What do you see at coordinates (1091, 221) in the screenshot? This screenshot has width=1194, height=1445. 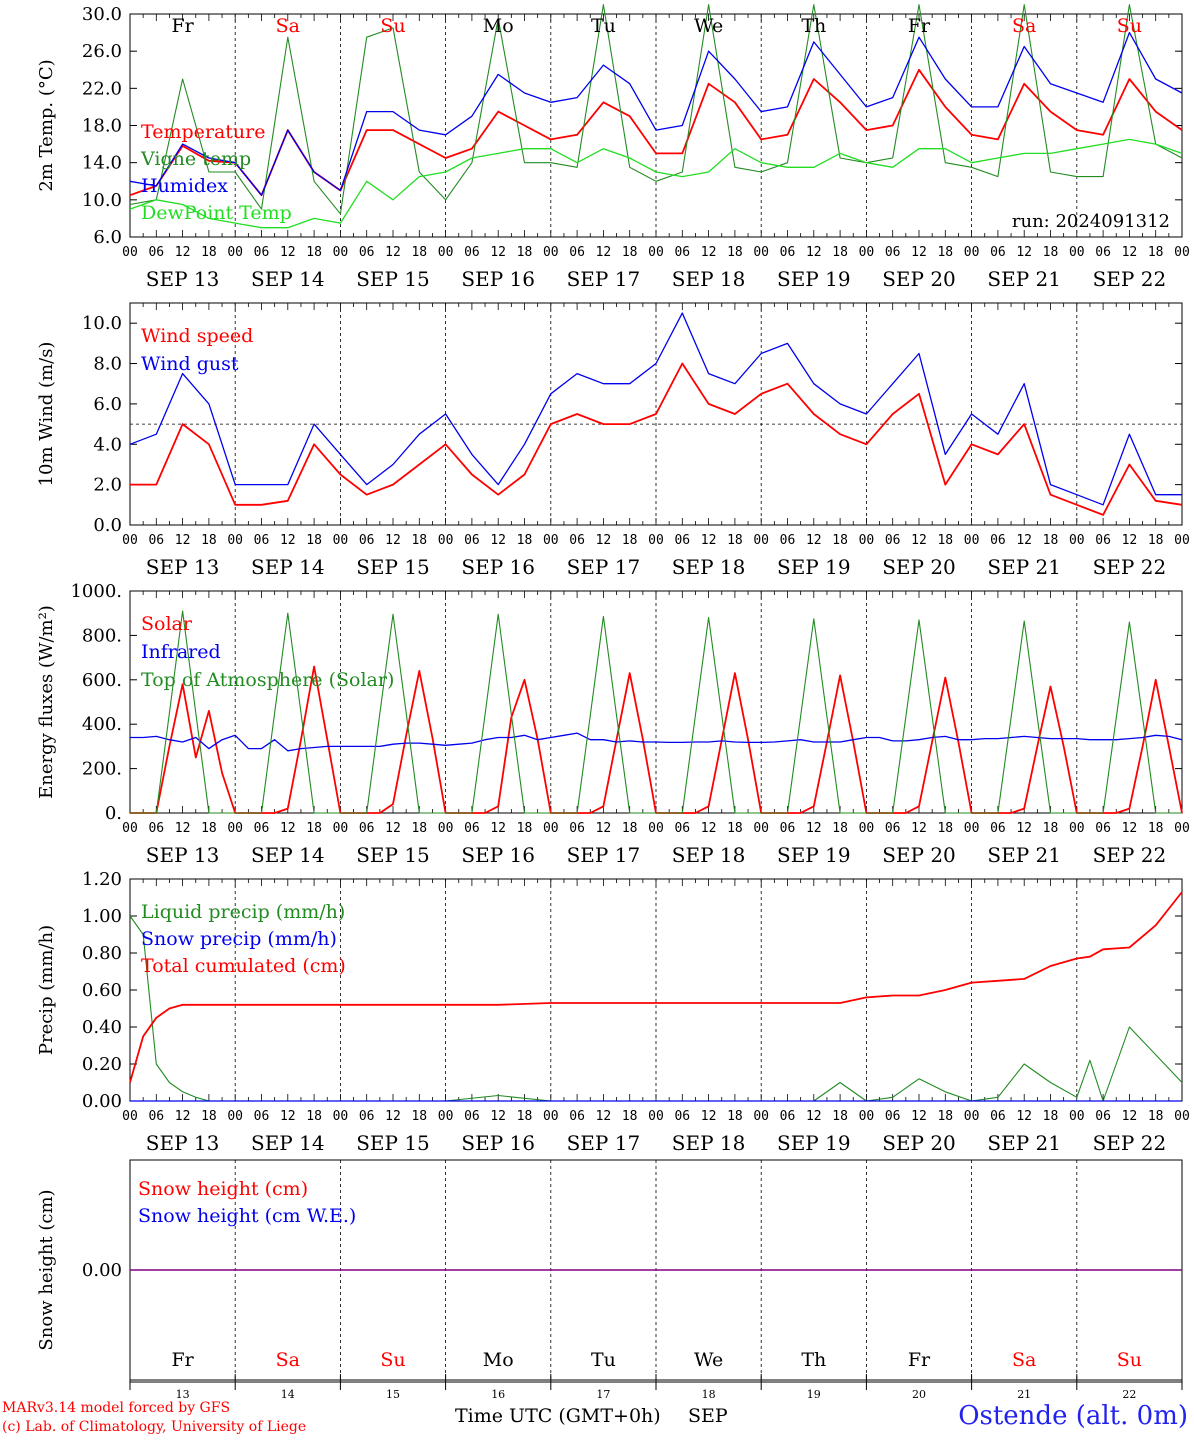 I see `panel-1-run-annotation: run: 2024091312` at bounding box center [1091, 221].